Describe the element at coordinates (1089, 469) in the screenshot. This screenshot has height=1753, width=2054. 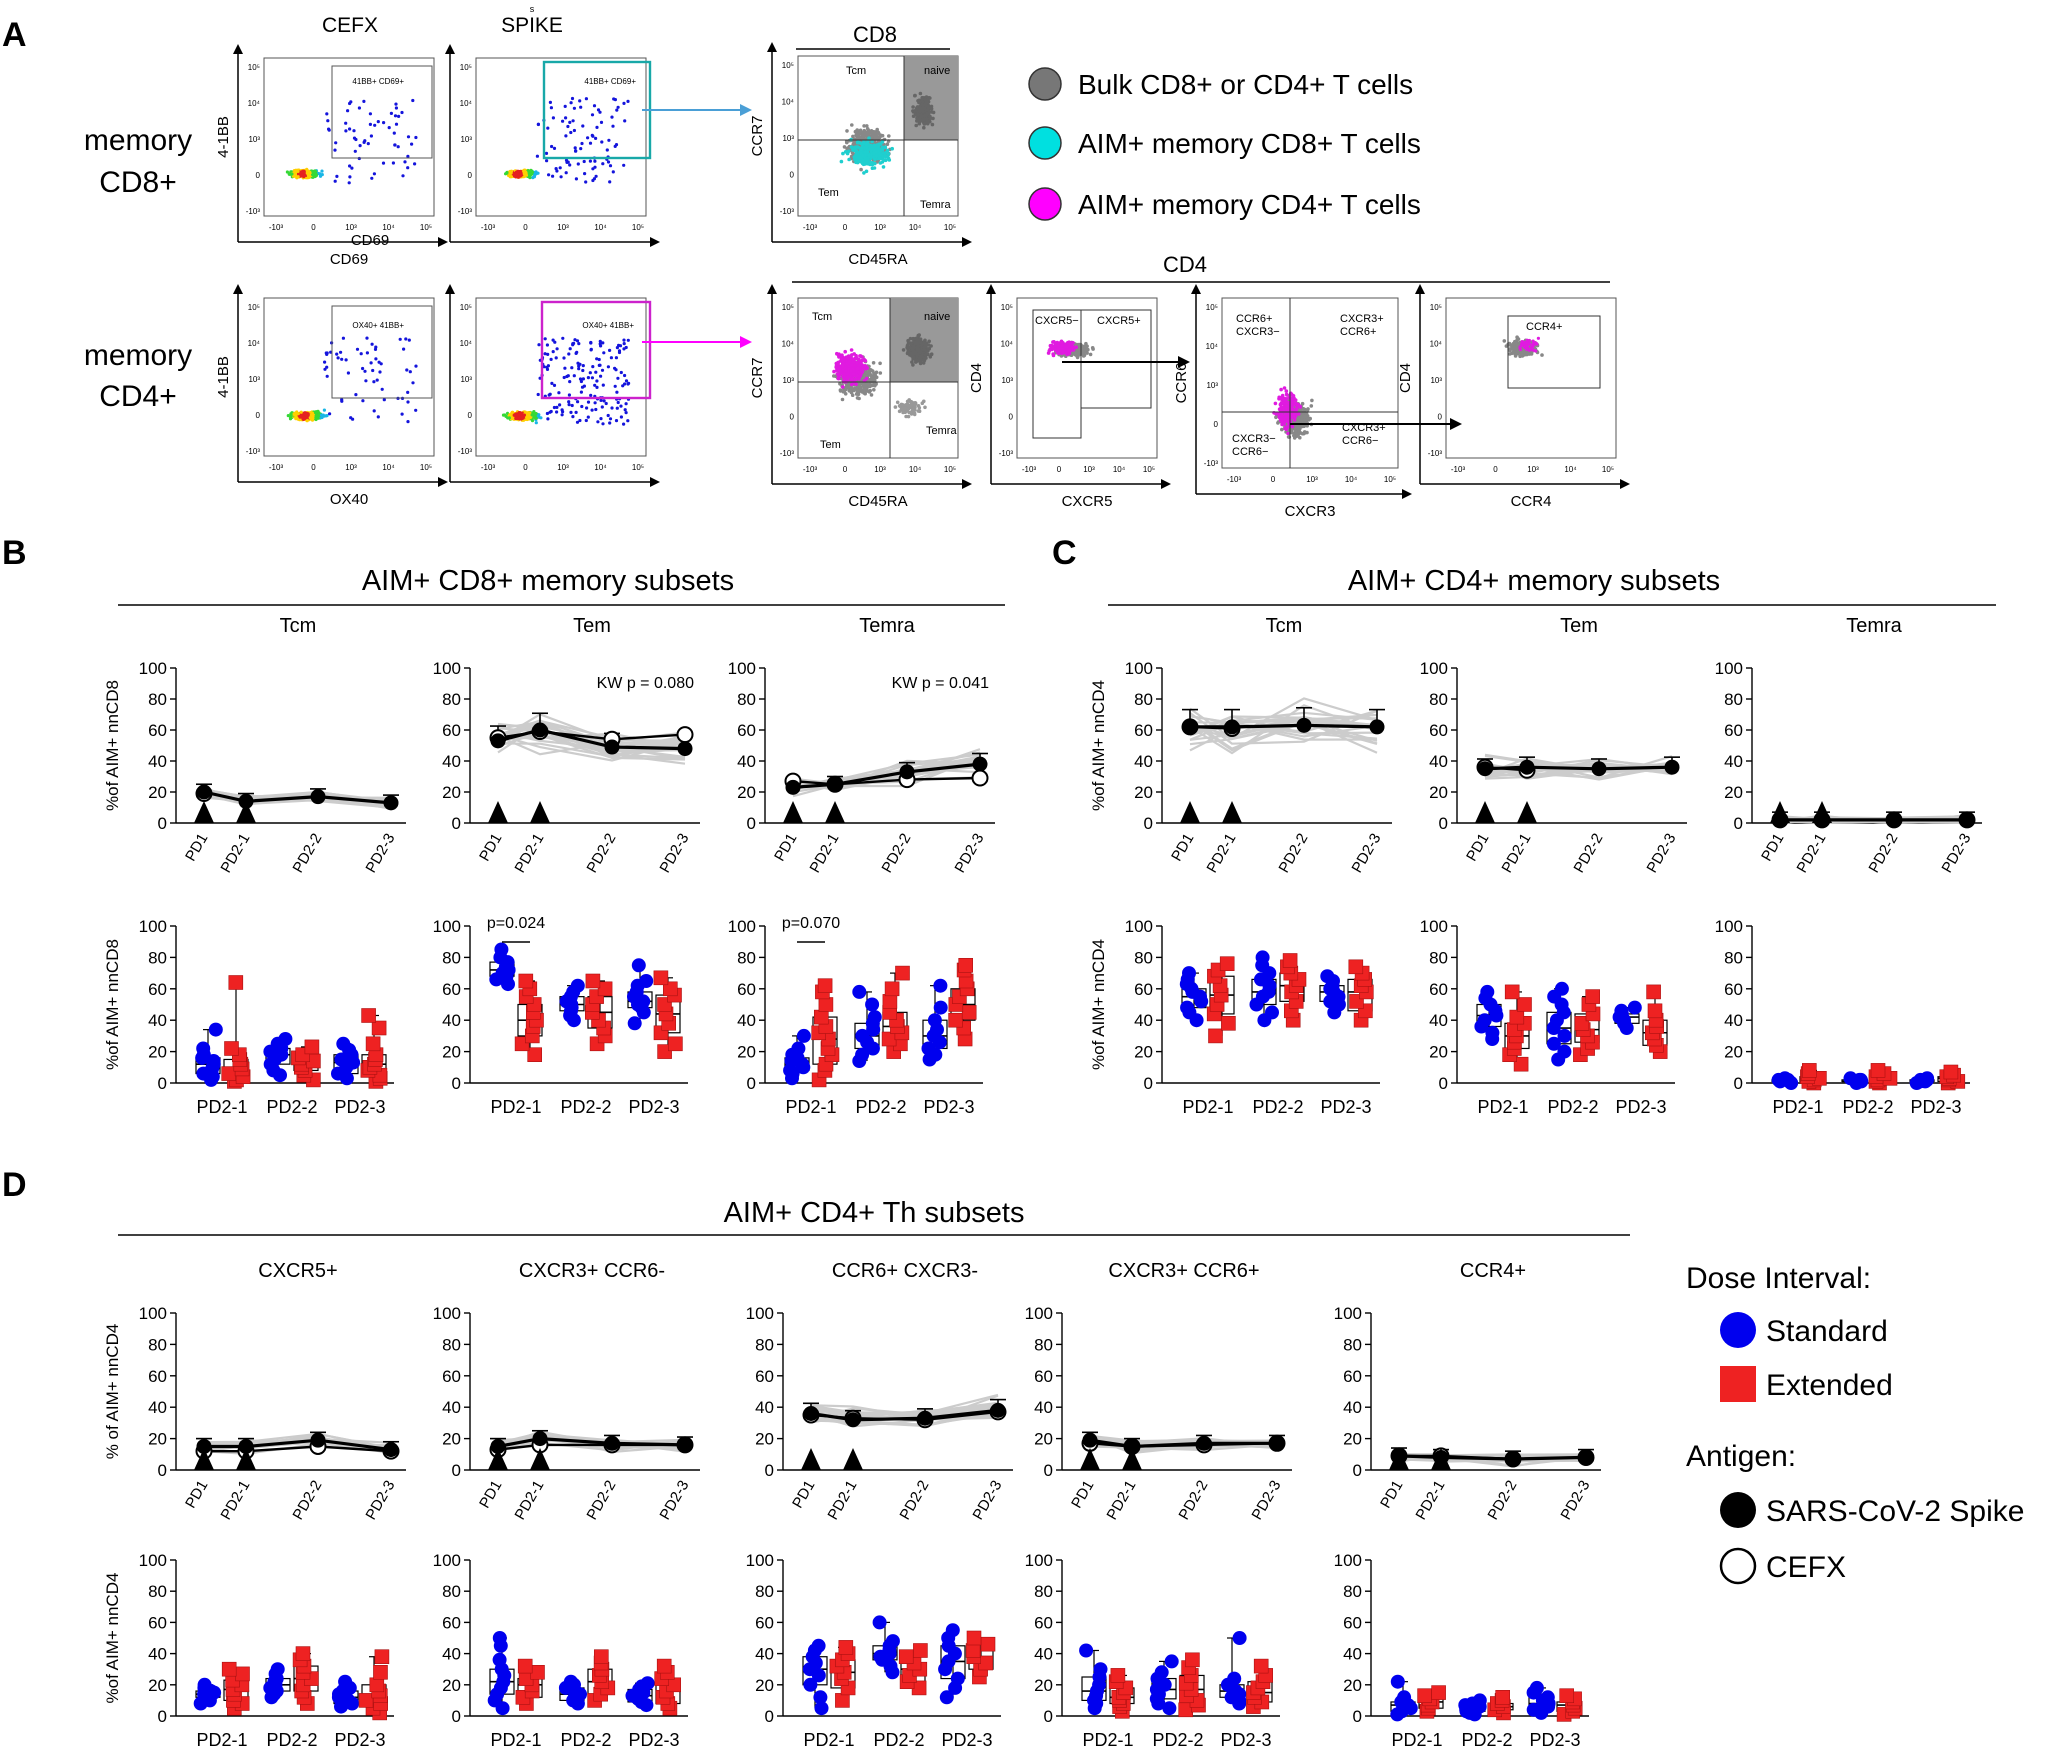
I see `cxcr5-plot-xtick: 10³` at that location.